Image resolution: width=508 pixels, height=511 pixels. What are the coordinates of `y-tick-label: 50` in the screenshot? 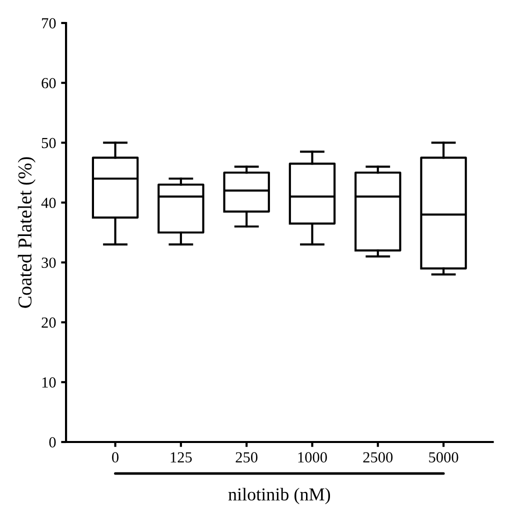 It's located at (49, 143).